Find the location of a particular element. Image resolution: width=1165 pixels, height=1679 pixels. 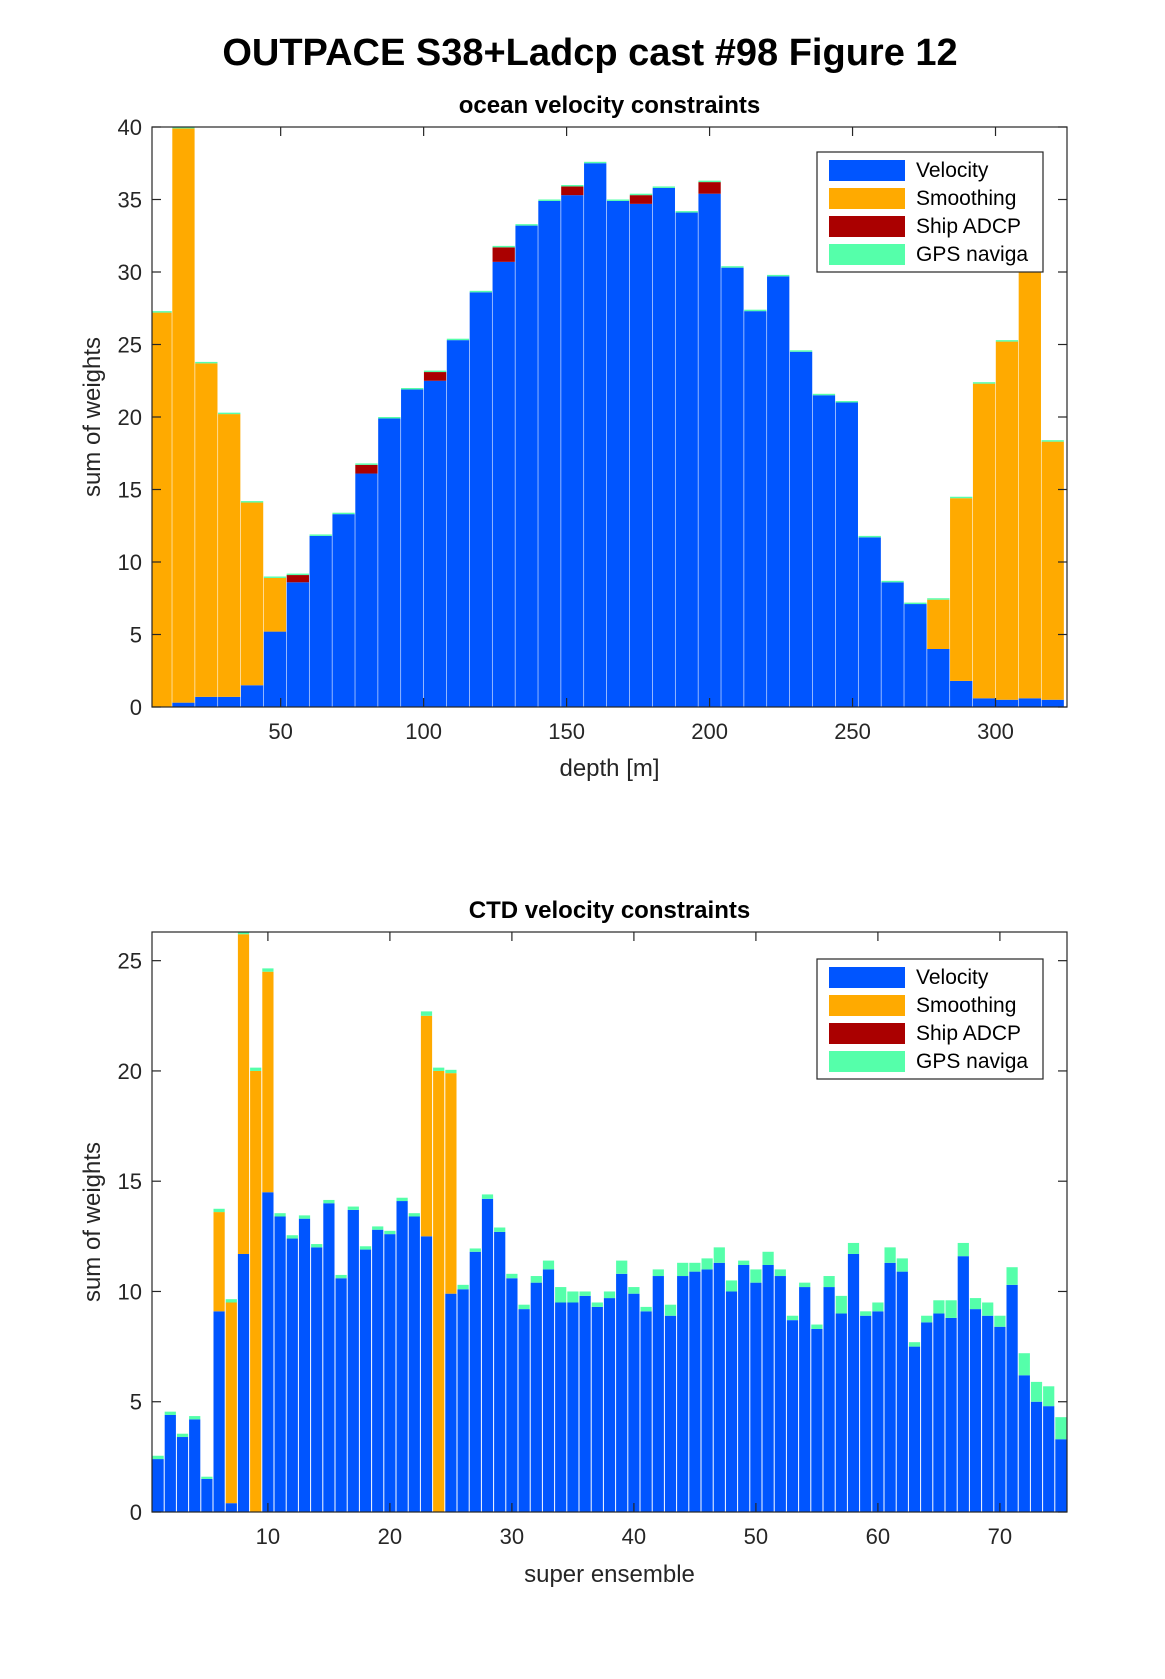

chart-1-legend-label-gps-naviga: GPS naviga is located at coordinates (972, 1061).